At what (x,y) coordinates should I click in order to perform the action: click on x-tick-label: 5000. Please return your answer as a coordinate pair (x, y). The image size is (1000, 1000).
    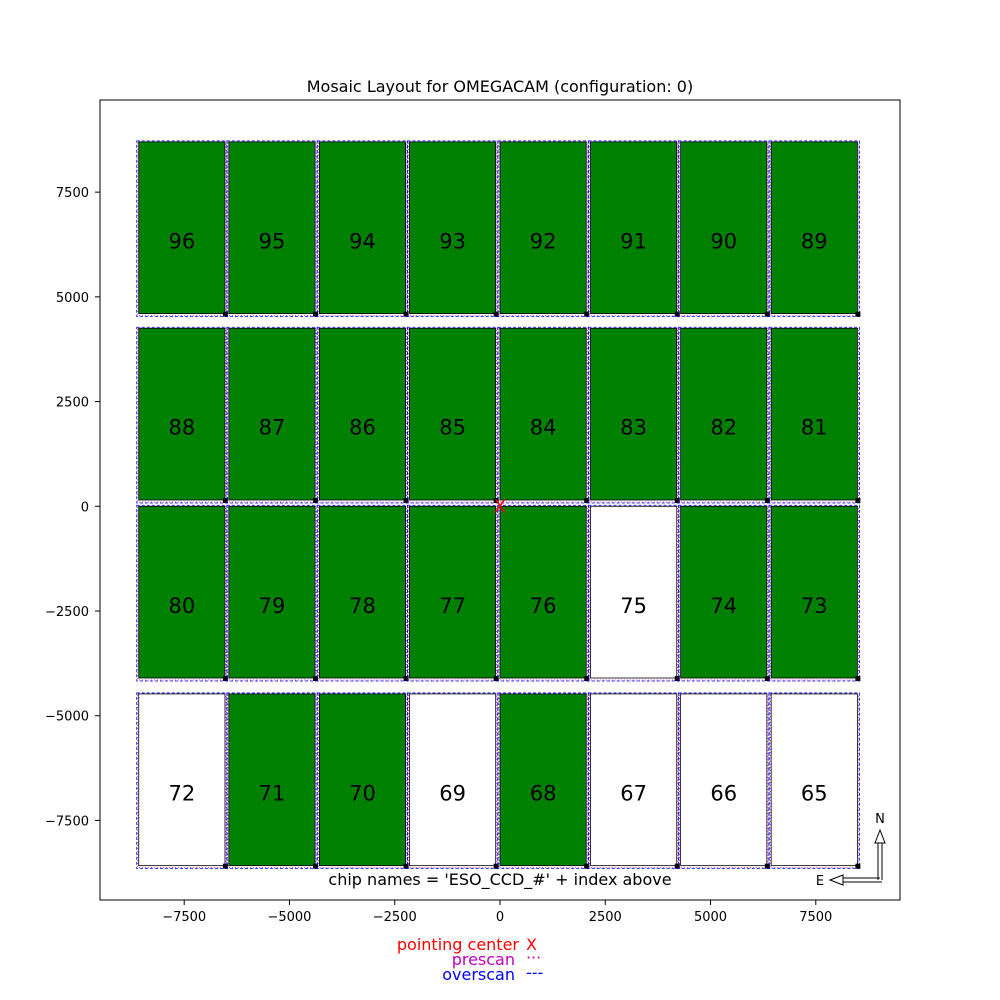
    Looking at the image, I should click on (710, 917).